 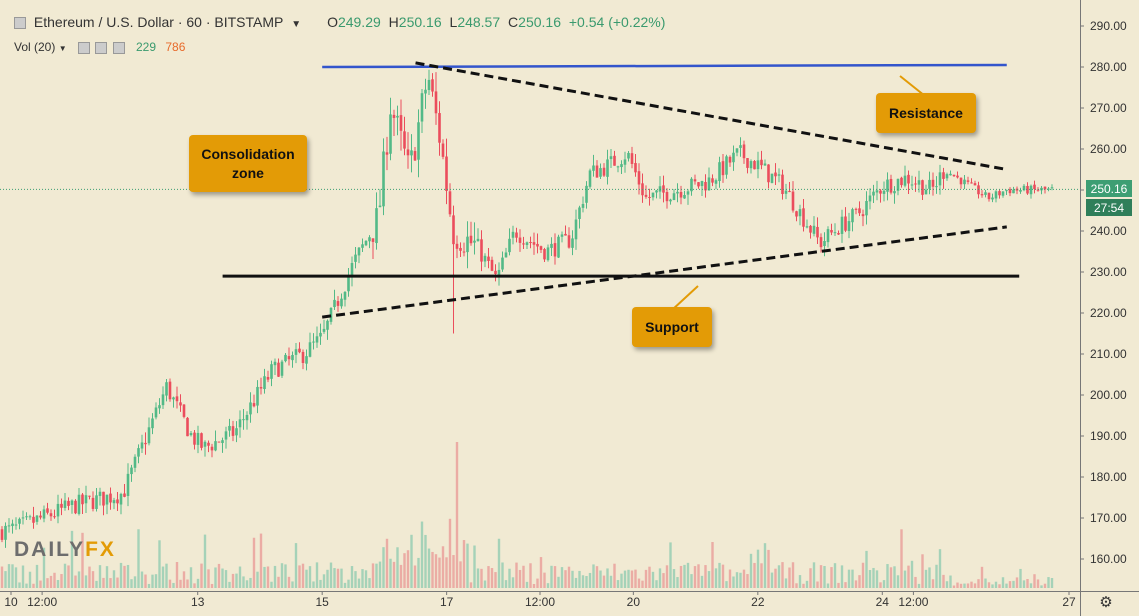 I want to click on close-icon, so click(x=118, y=47).